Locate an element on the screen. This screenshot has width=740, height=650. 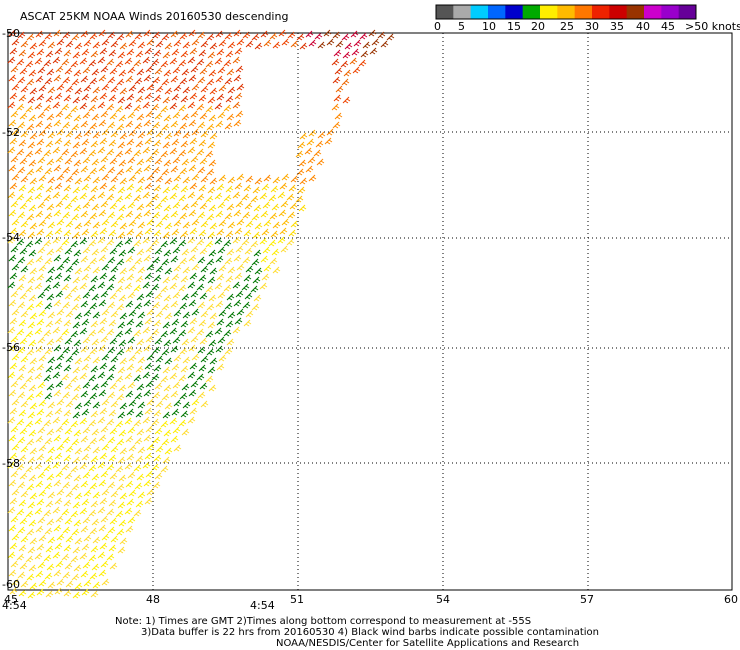
time-label-west: 4:54 is located at coordinates (14, 605).